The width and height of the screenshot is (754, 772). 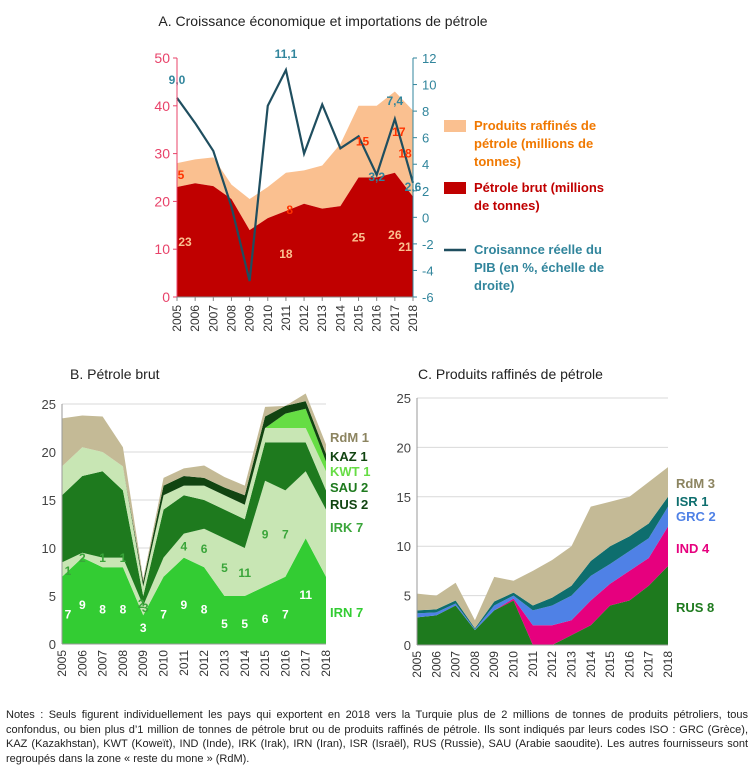 I want to click on left-tick-label: 40, so click(x=162, y=106).